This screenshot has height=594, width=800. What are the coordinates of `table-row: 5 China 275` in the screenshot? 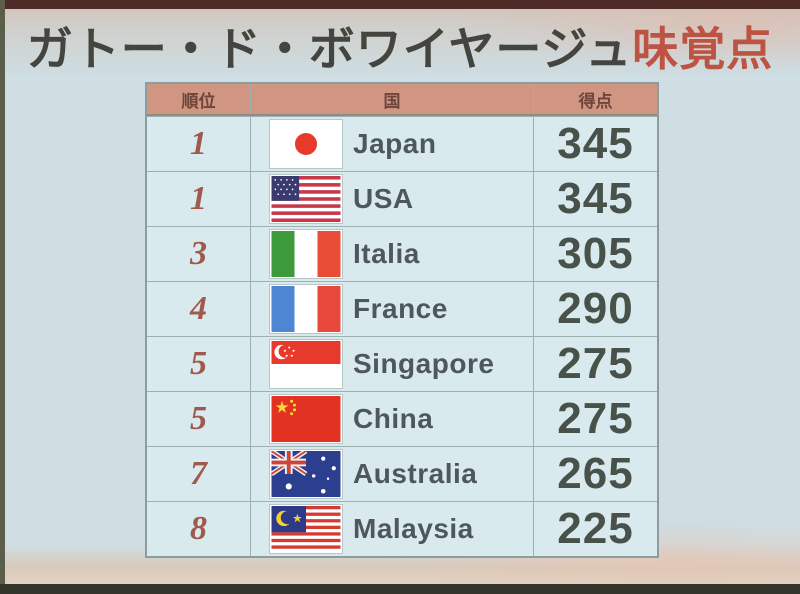 It's located at (402, 418).